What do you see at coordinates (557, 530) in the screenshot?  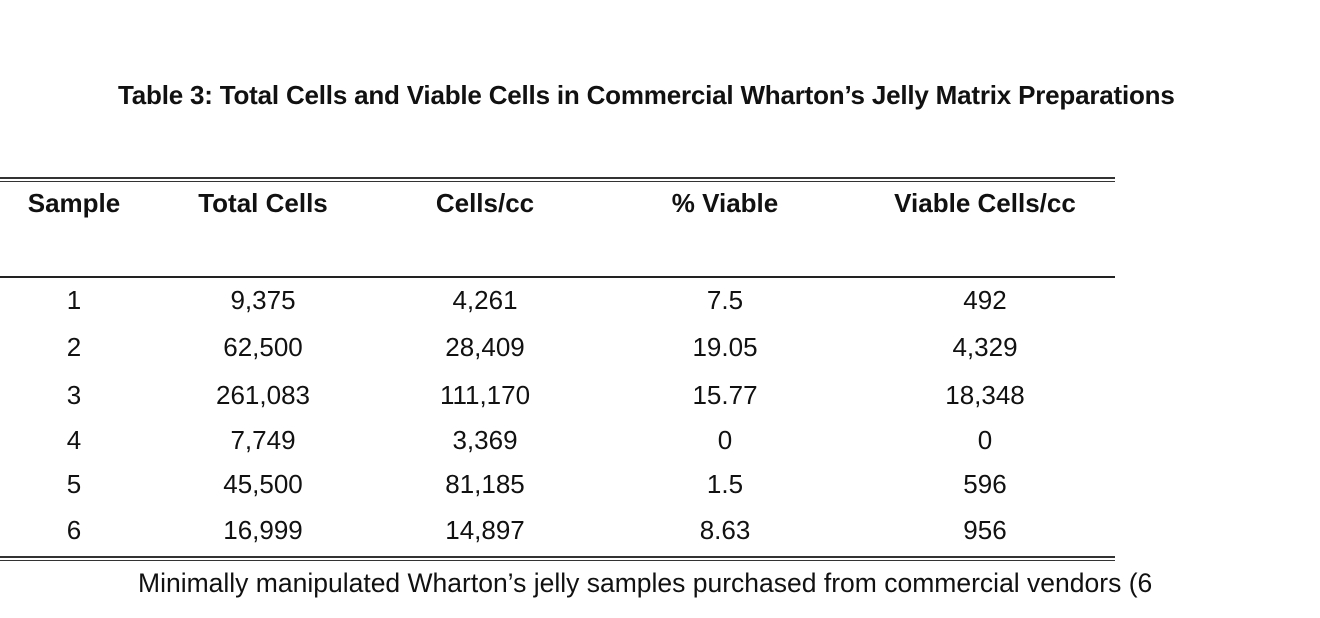 I see `table-row: 6 16,999 14,897 8.63 956` at bounding box center [557, 530].